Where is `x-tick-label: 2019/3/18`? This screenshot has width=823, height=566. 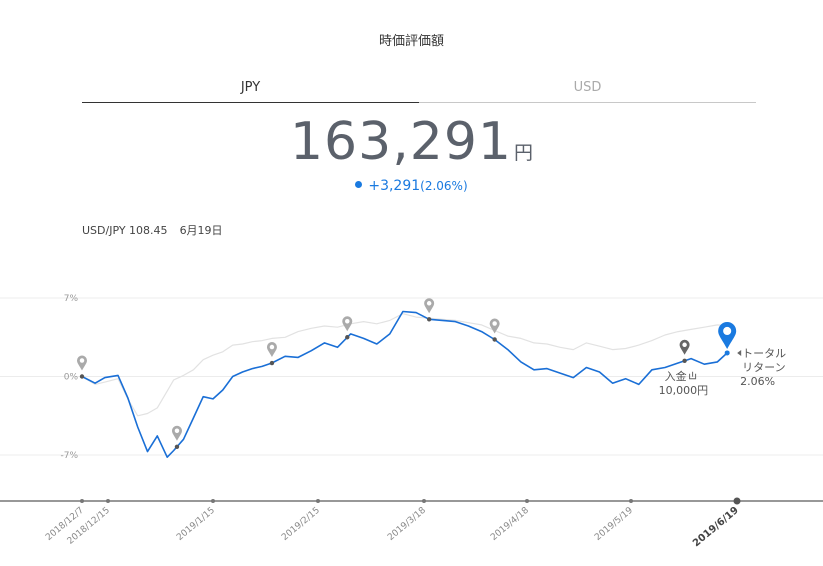 x-tick-label: 2019/3/18 is located at coordinates (407, 523).